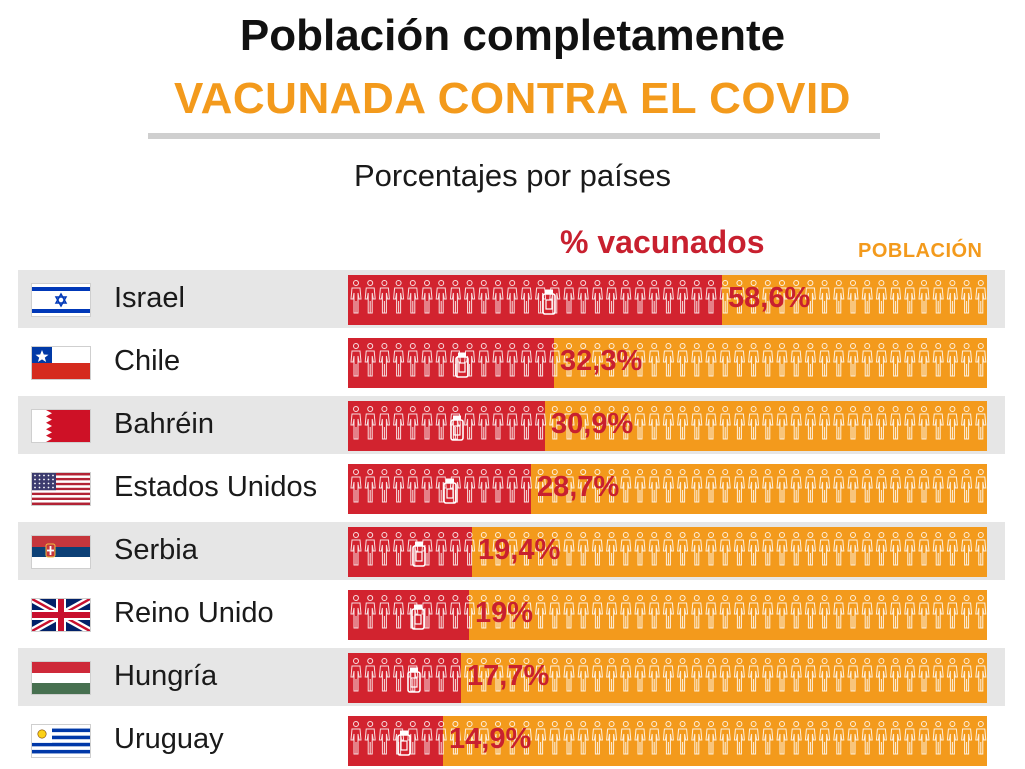  What do you see at coordinates (156, 550) in the screenshot?
I see `country-label: Serbia` at bounding box center [156, 550].